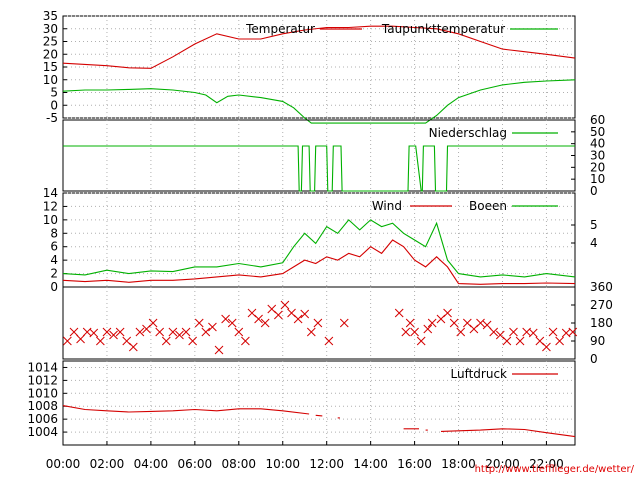 This screenshot has height=485, width=640. I want to click on y-tick-label: 8, so click(54, 233).